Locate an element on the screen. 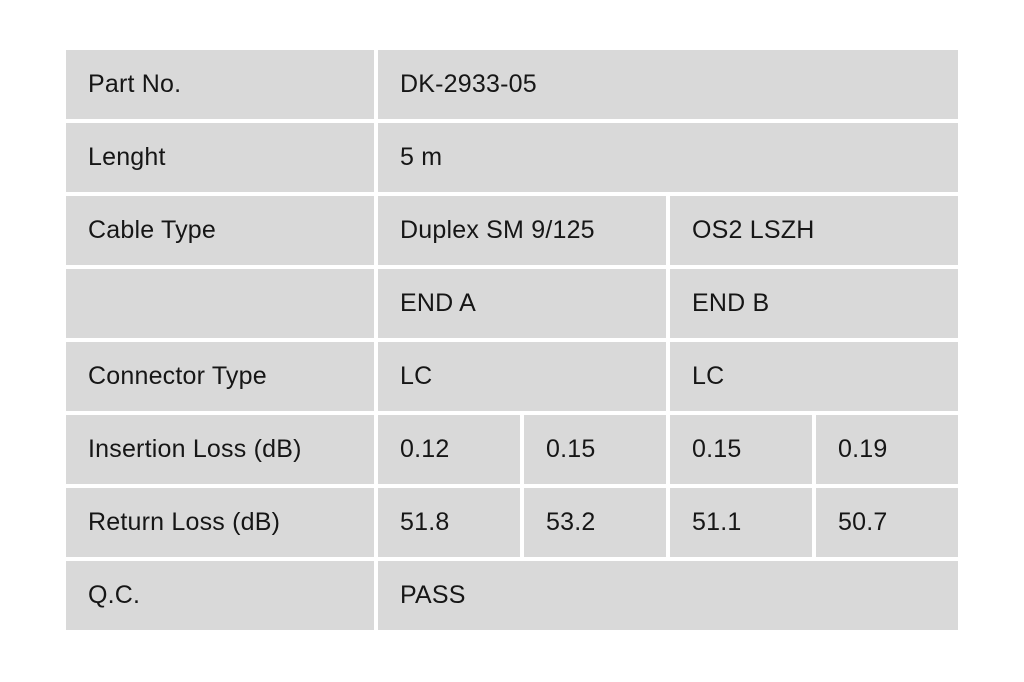  ends-header-spacer is located at coordinates (220, 303).